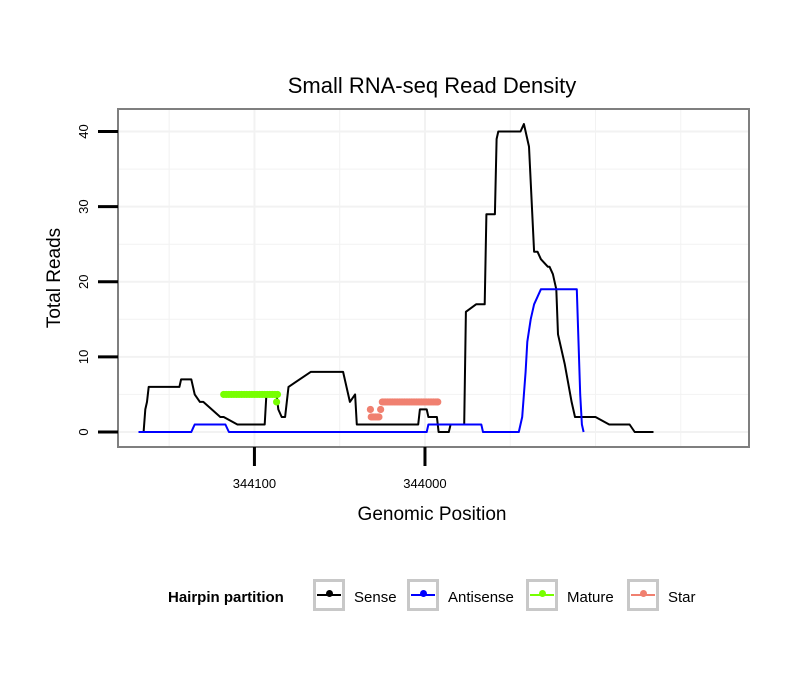 This screenshot has height=690, width=810. What do you see at coordinates (424, 483) in the screenshot?
I see `x-tick-label: 344000` at bounding box center [424, 483].